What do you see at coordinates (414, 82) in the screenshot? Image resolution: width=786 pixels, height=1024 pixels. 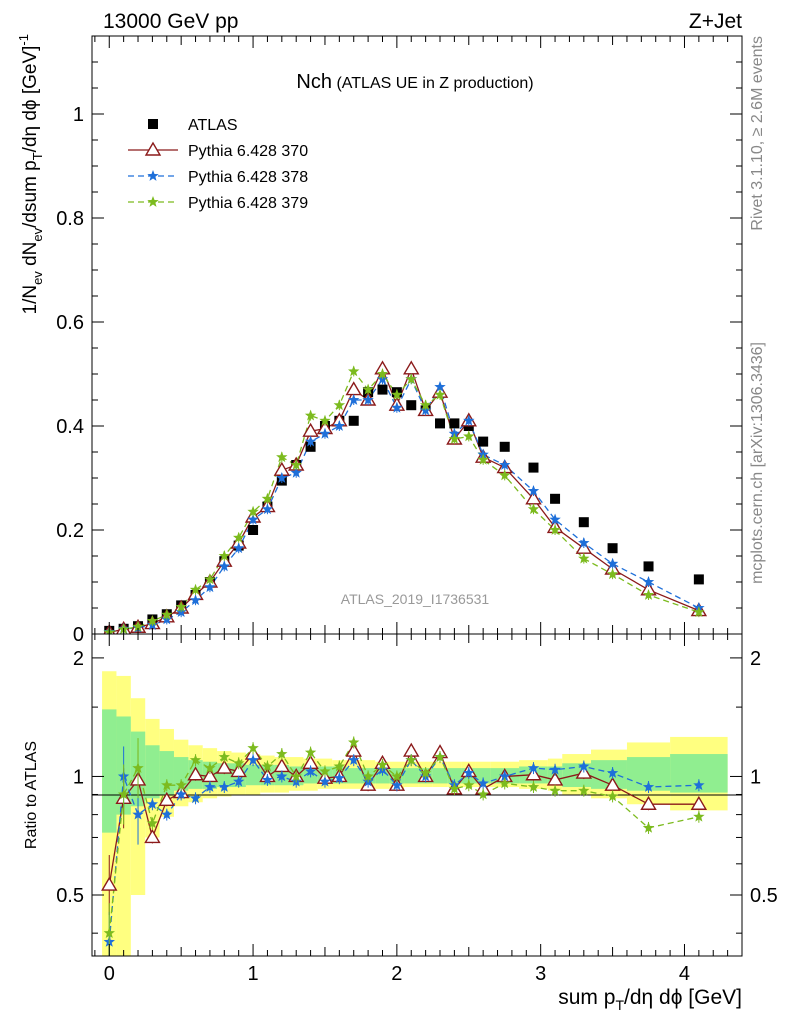 I see `plot-title: Nch (ATLAS UE in Z production)` at bounding box center [414, 82].